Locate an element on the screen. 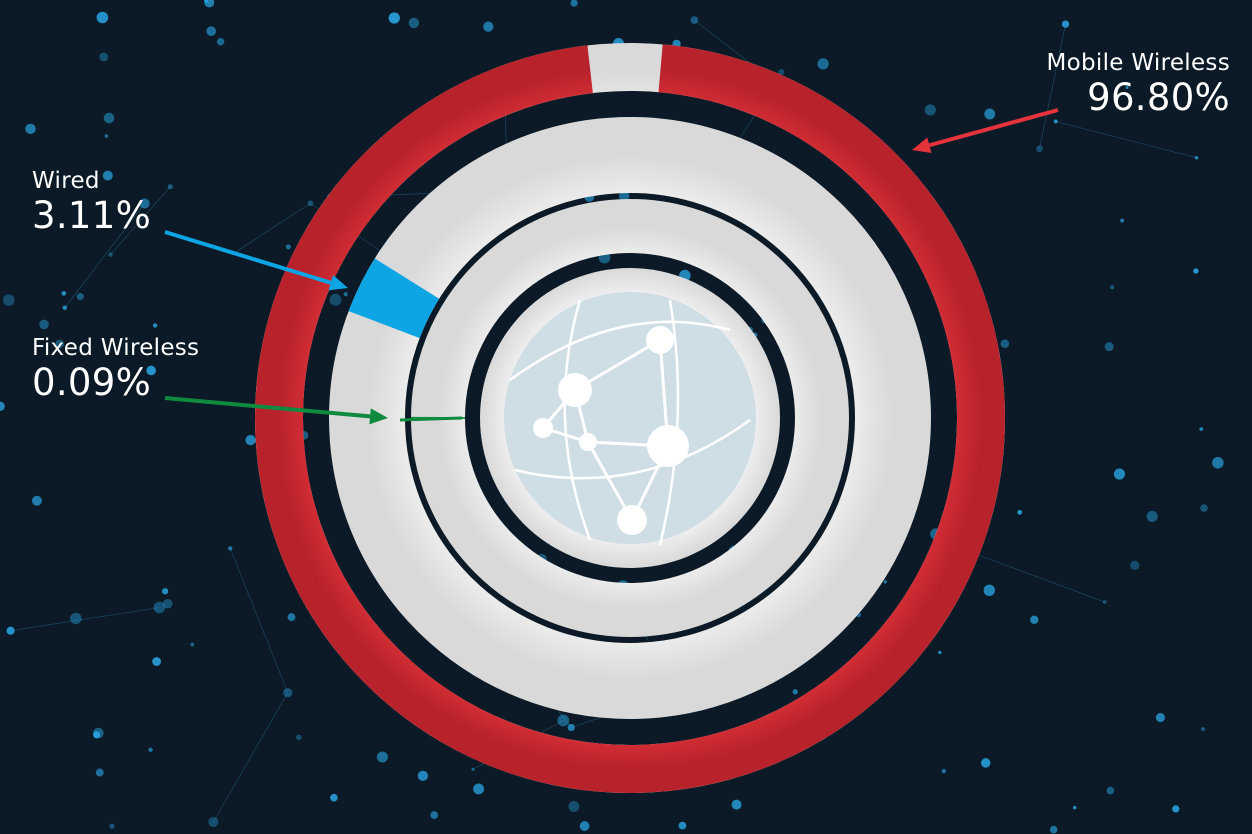  fixed-wireless-value: 0.09% is located at coordinates (92, 382).